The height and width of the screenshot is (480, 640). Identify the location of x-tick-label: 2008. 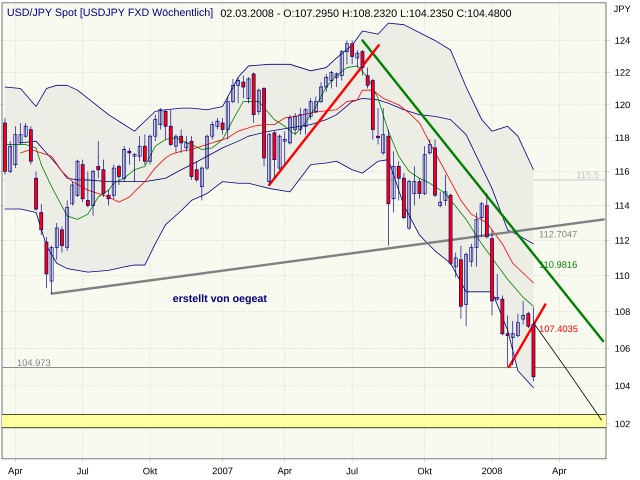
(492, 471).